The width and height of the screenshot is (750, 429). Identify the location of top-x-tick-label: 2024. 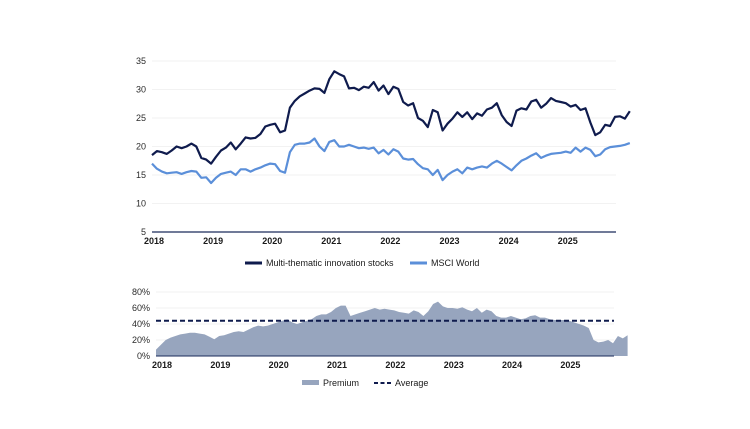
(509, 241).